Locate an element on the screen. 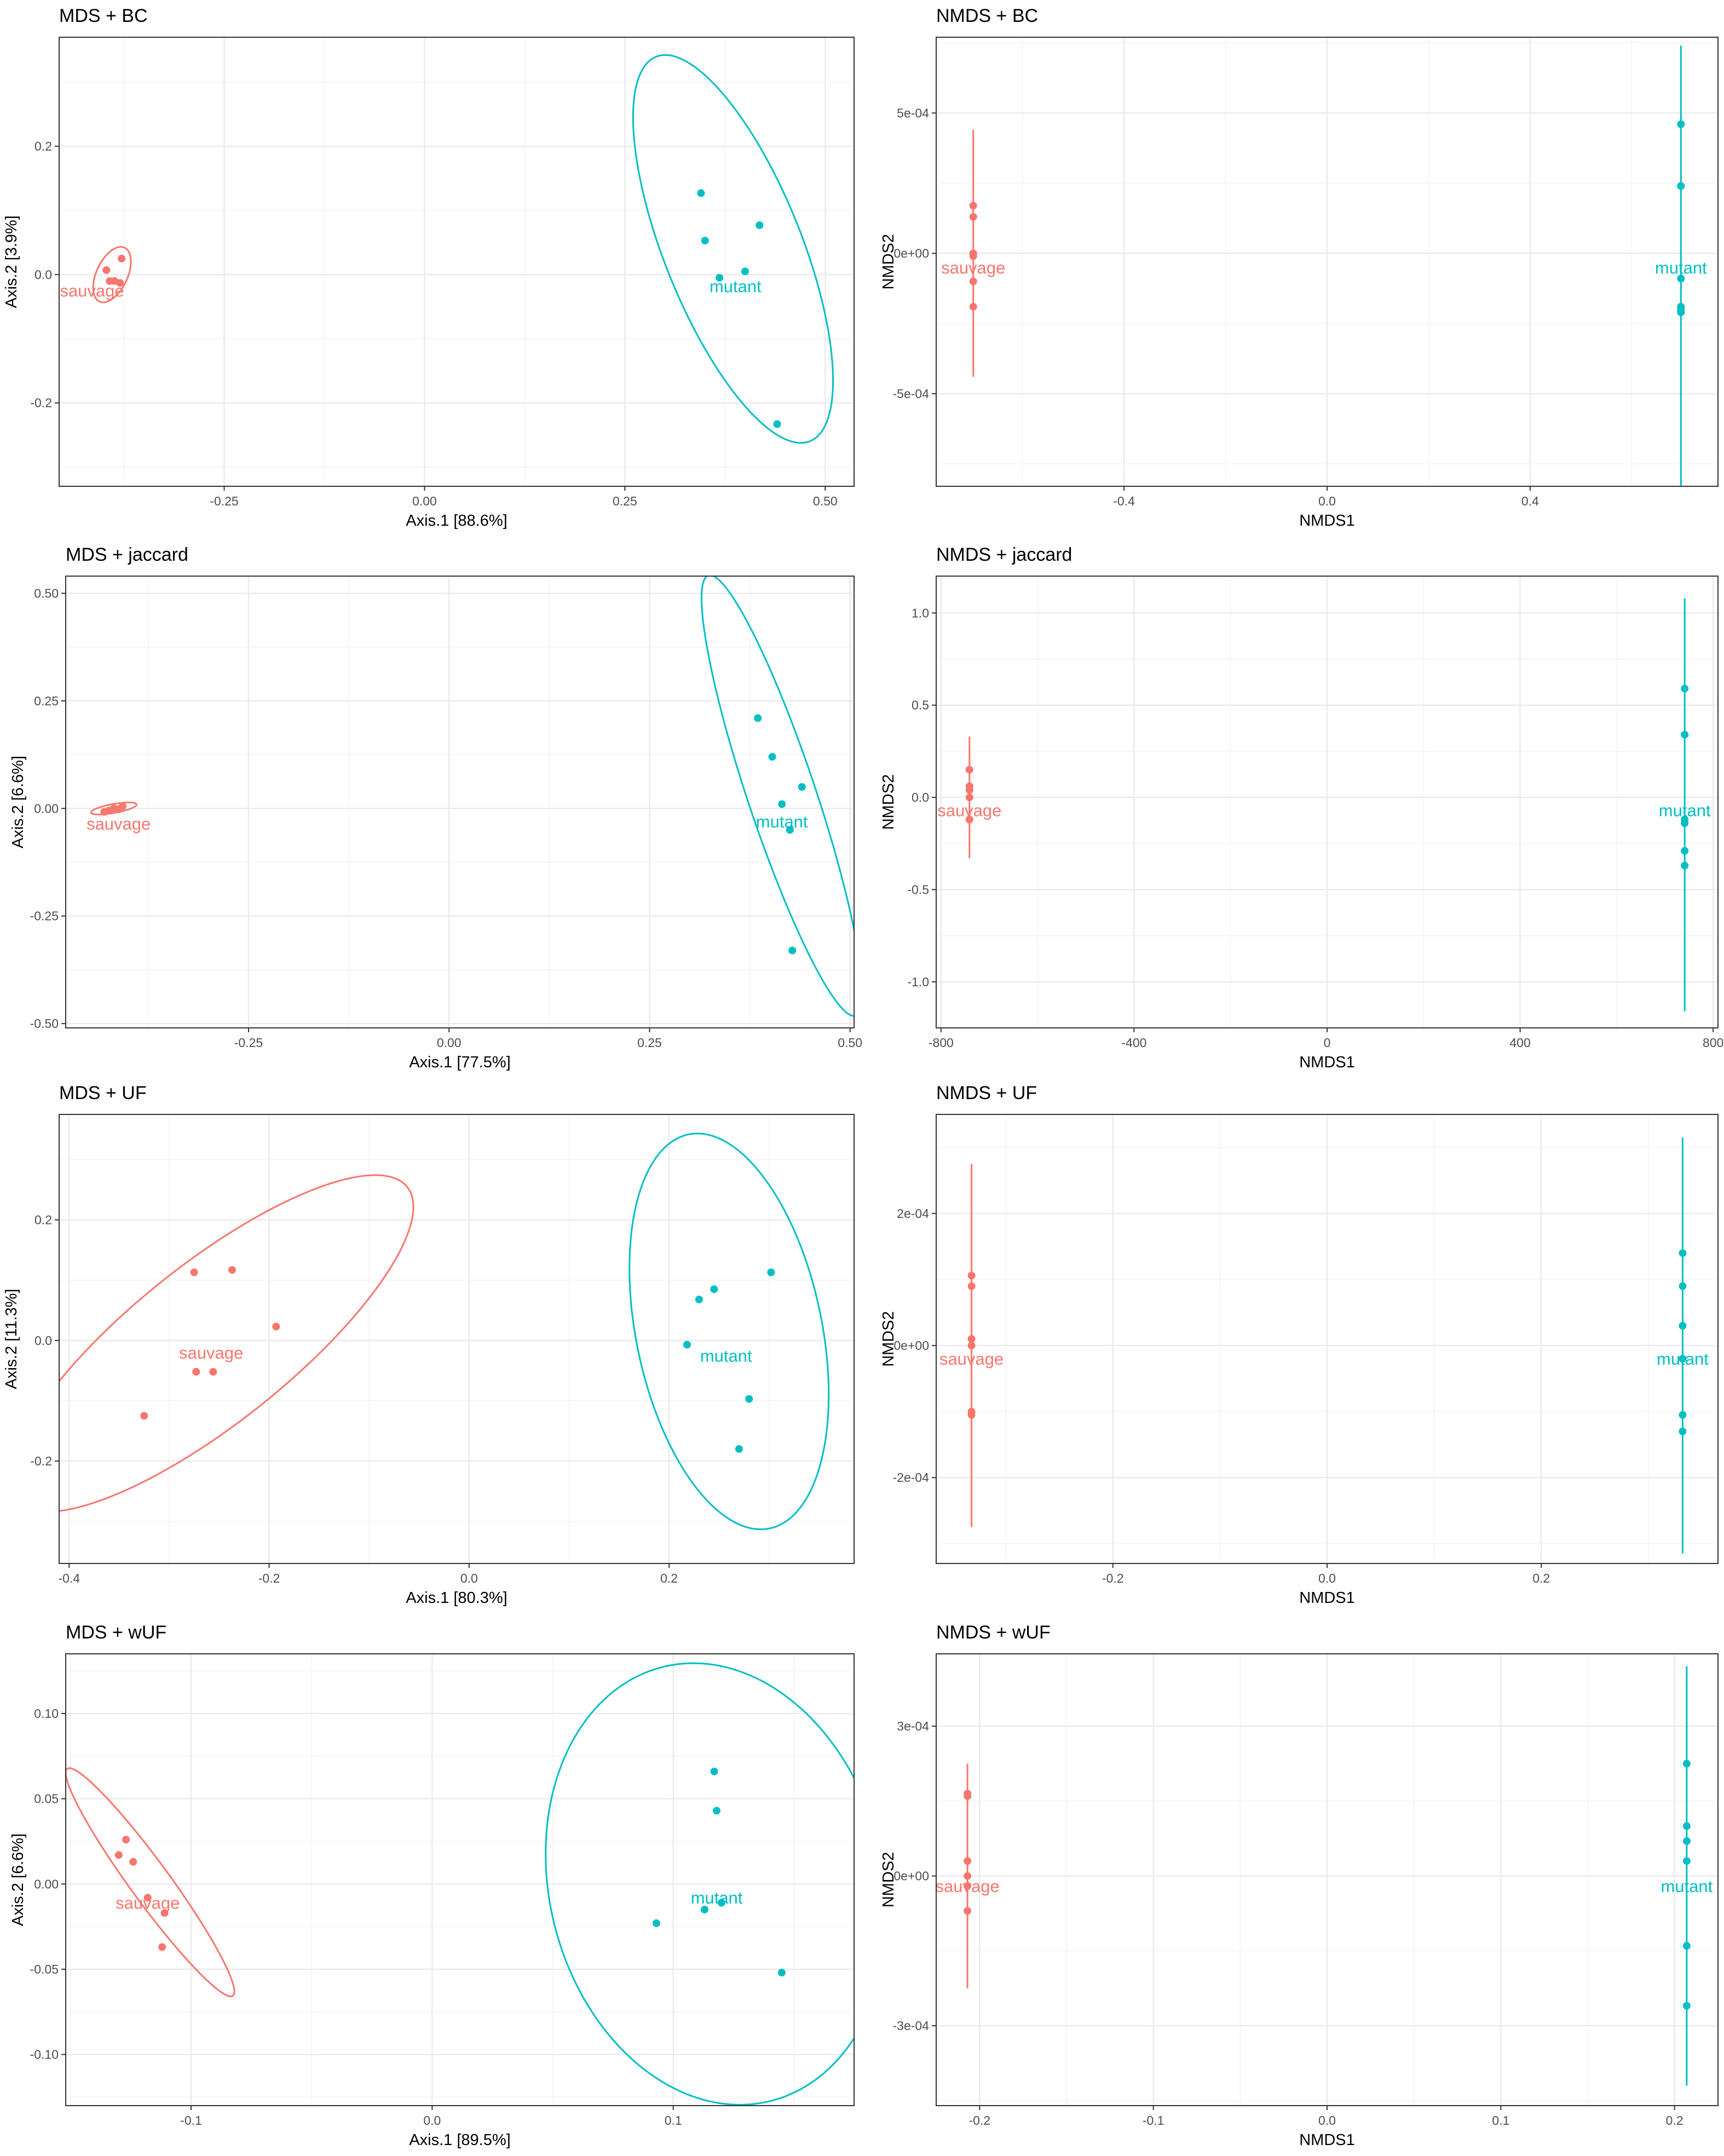 This screenshot has height=2156, width=1724. y-tick-label: -5e-04 is located at coordinates (911, 394).